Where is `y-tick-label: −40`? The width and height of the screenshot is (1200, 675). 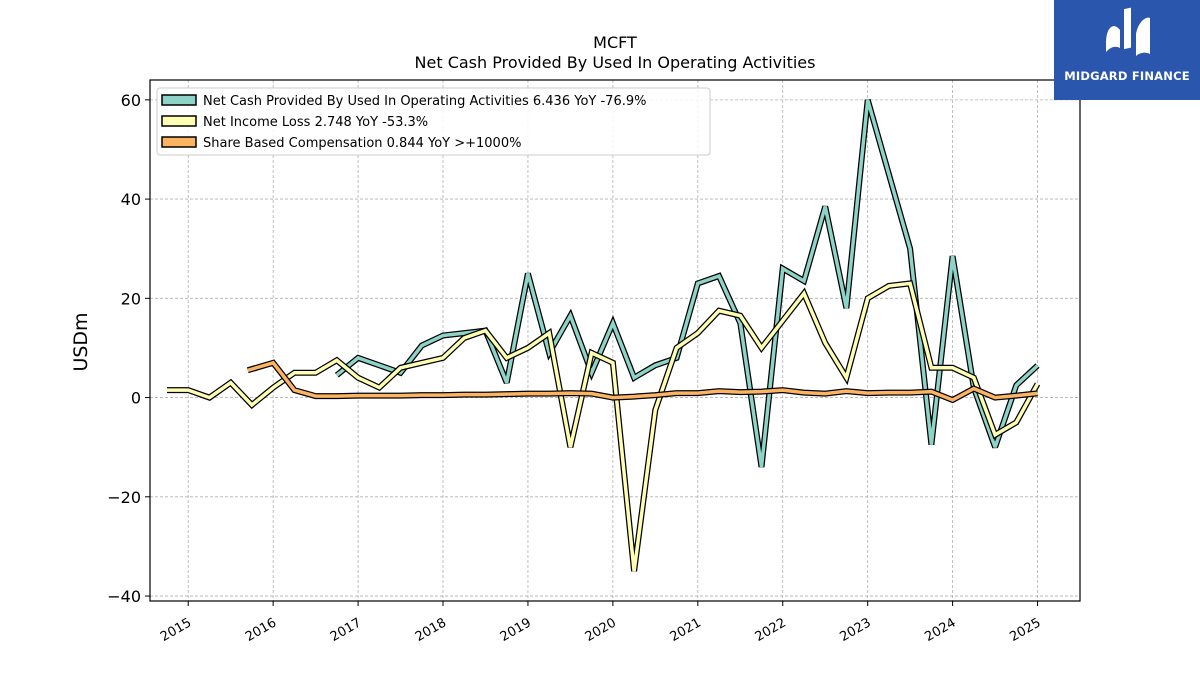
y-tick-label: −40 is located at coordinates (124, 596).